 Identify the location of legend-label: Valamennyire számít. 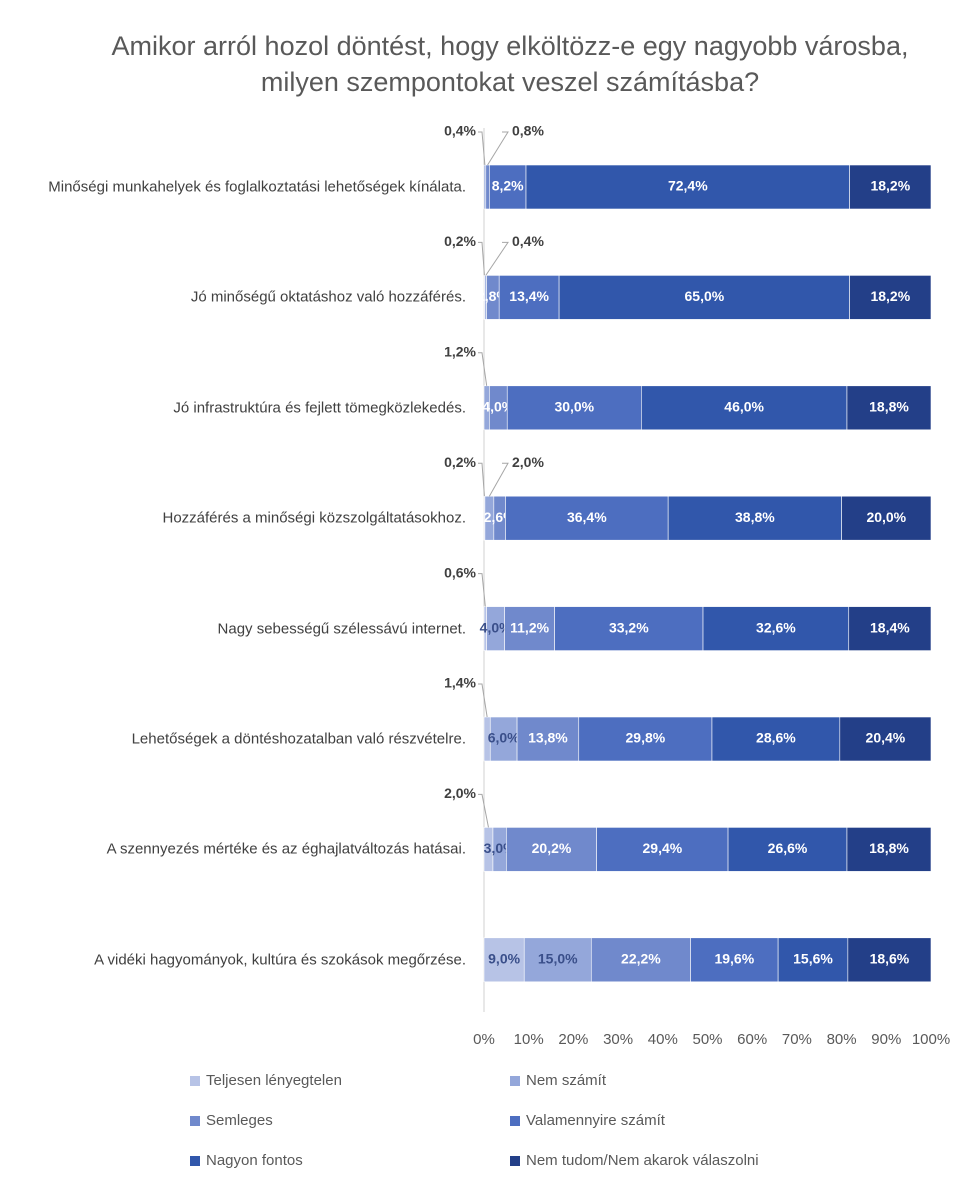
(596, 1120).